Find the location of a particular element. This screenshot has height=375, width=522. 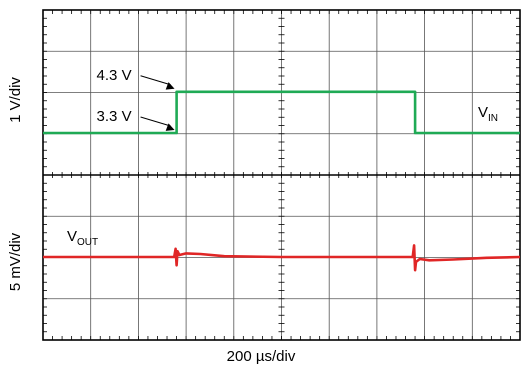

series-label-vin: VIN is located at coordinates (488, 114).